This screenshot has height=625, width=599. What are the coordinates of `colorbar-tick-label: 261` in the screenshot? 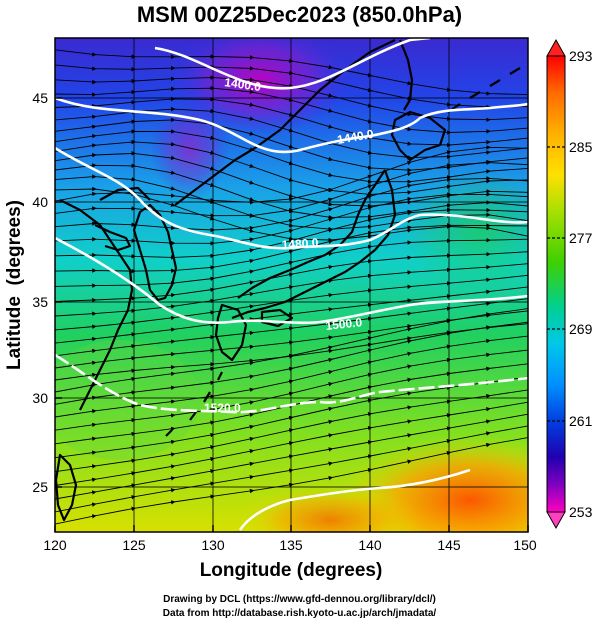 It's located at (581, 421).